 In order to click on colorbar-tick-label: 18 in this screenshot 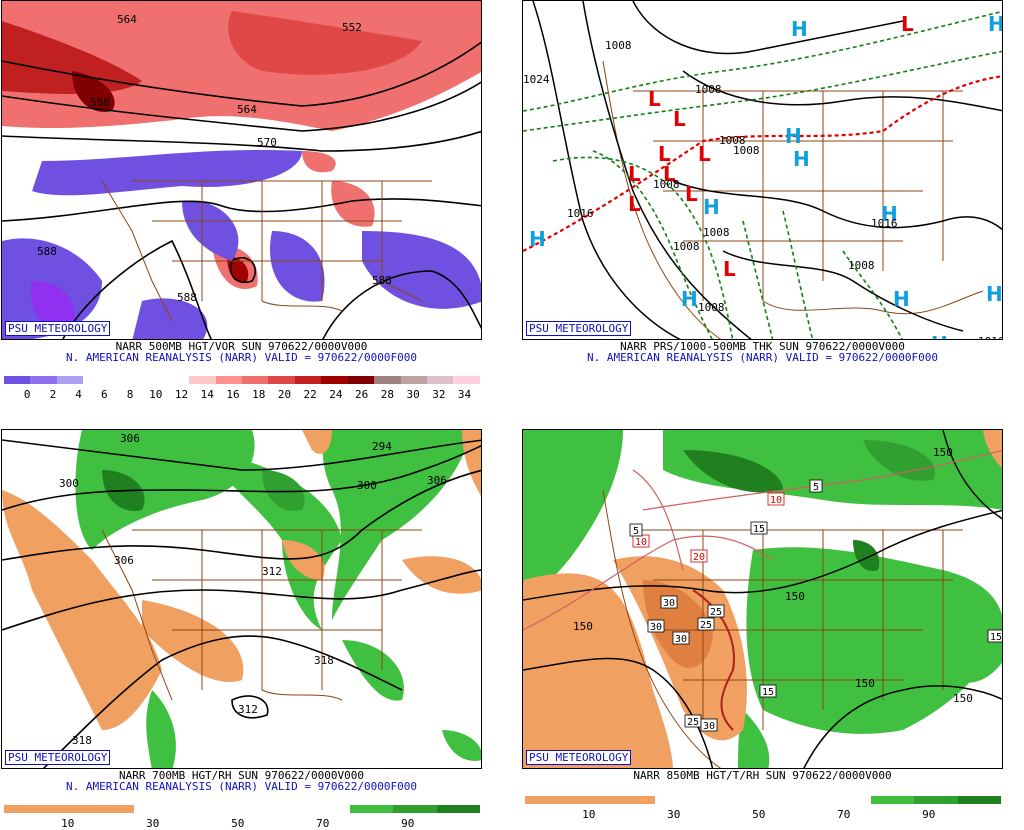, I will do `click(259, 394)`.